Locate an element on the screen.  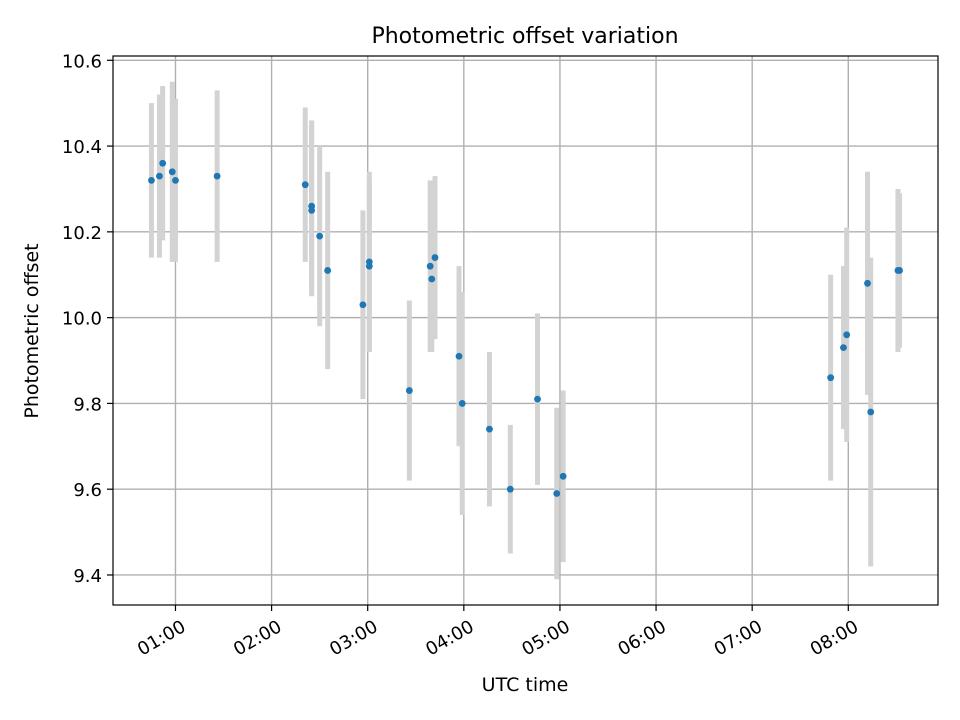
y-tick-label: 10.6 is located at coordinates (82, 61).